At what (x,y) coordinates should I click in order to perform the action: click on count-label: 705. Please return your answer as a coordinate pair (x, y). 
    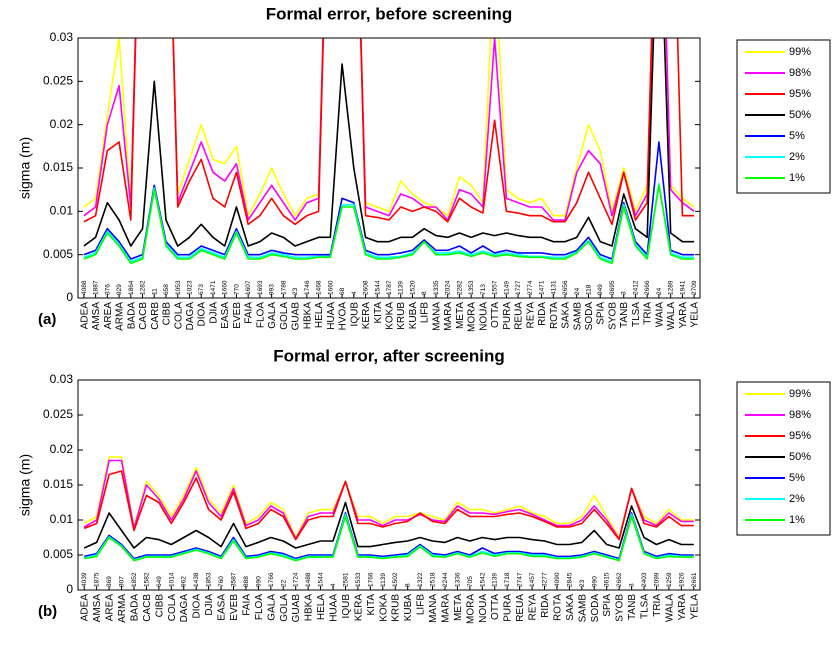
    Looking at the image, I should click on (470, 581).